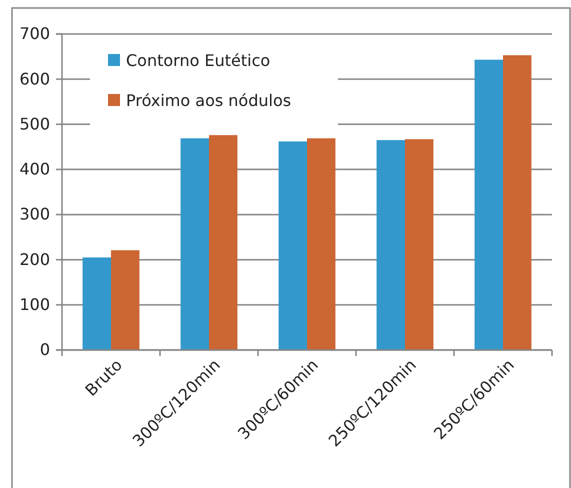  Describe the element at coordinates (34, 259) in the screenshot. I see `y-tick-label: 200` at that location.